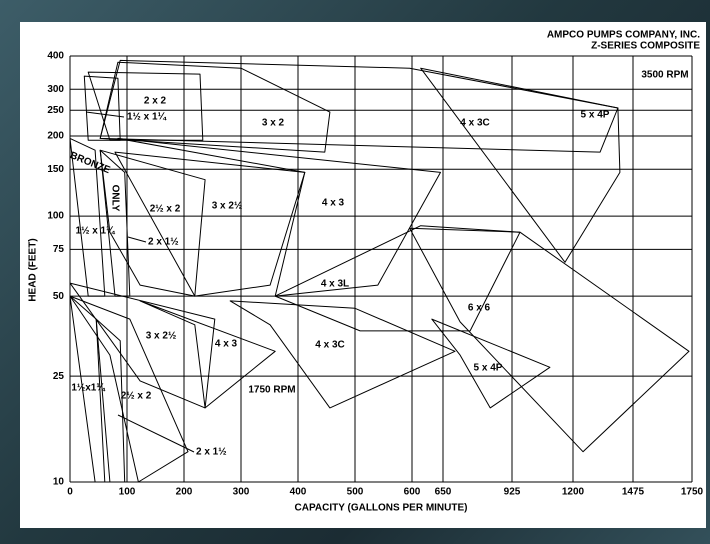 The height and width of the screenshot is (544, 710). I want to click on y-tick-label: 75, so click(59, 249).